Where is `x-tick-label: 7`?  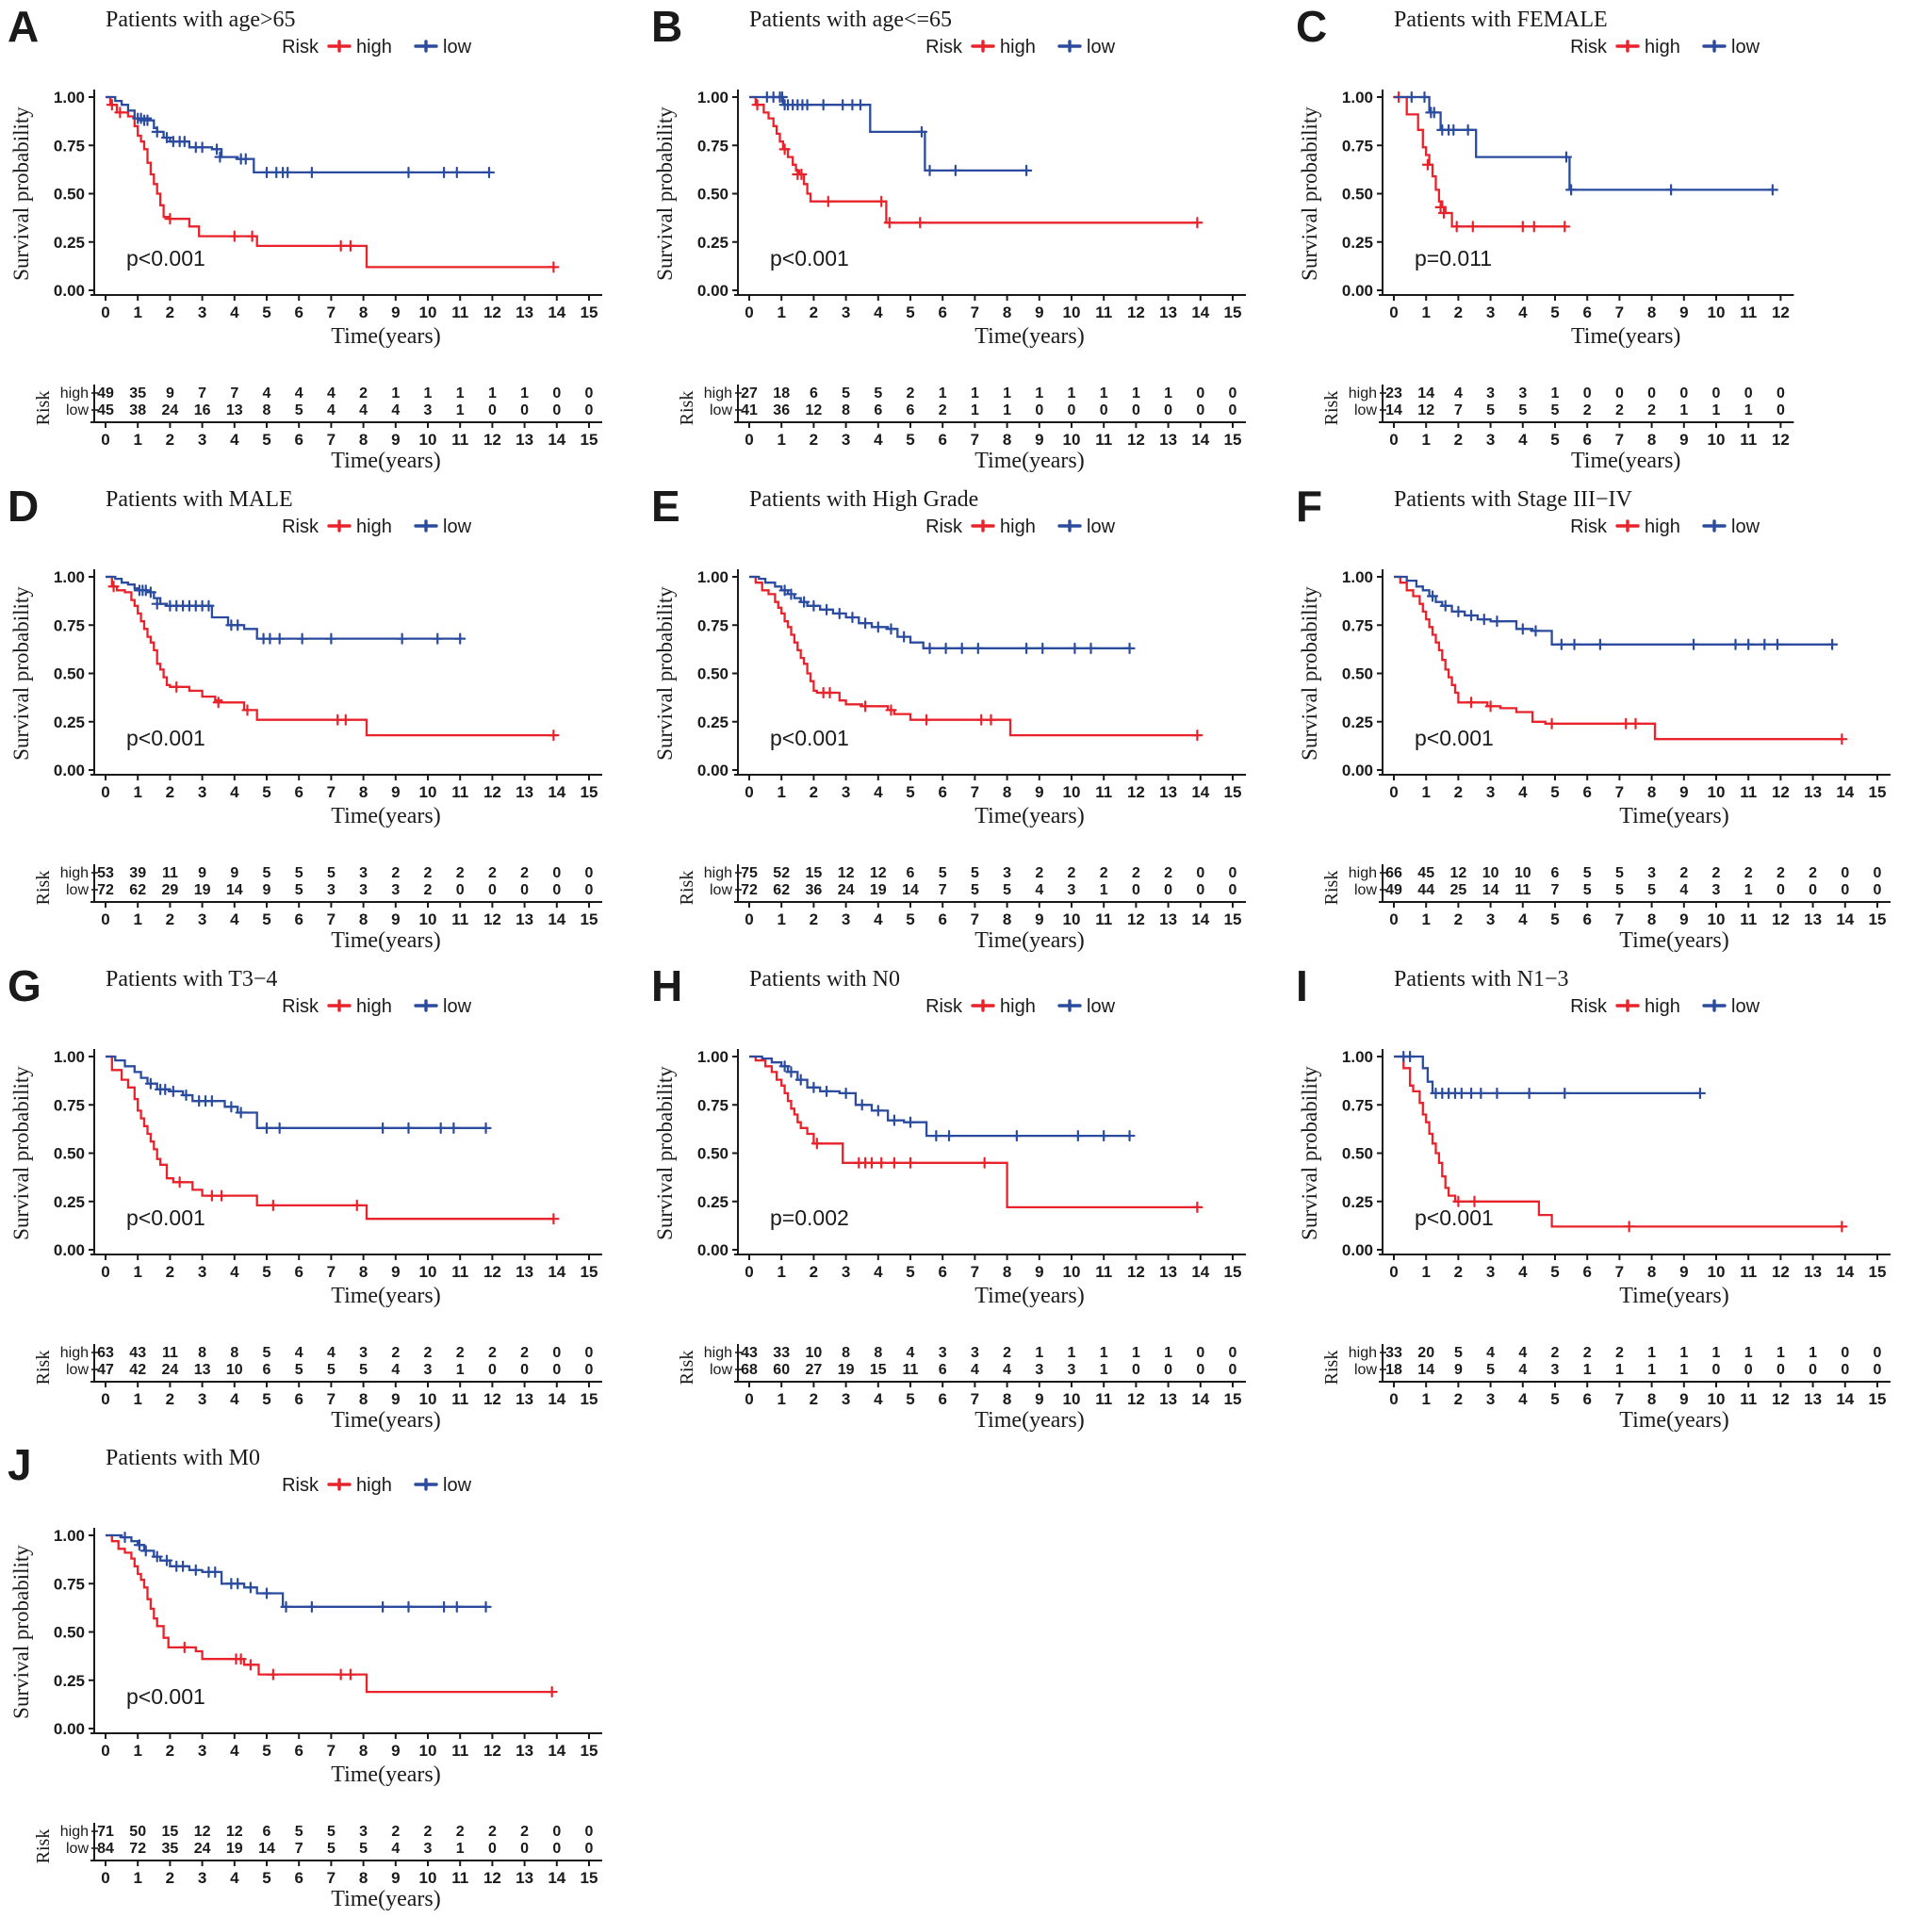
x-tick-label: 7 is located at coordinates (975, 312).